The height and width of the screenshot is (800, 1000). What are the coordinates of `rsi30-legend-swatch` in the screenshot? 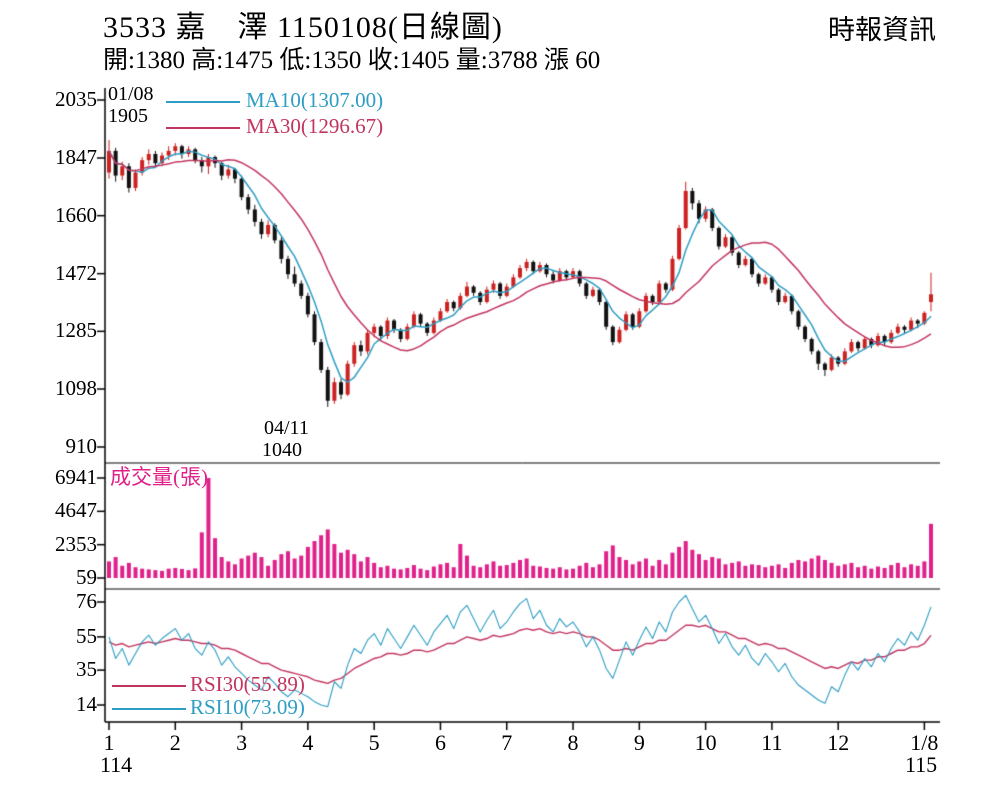 It's located at (149, 686).